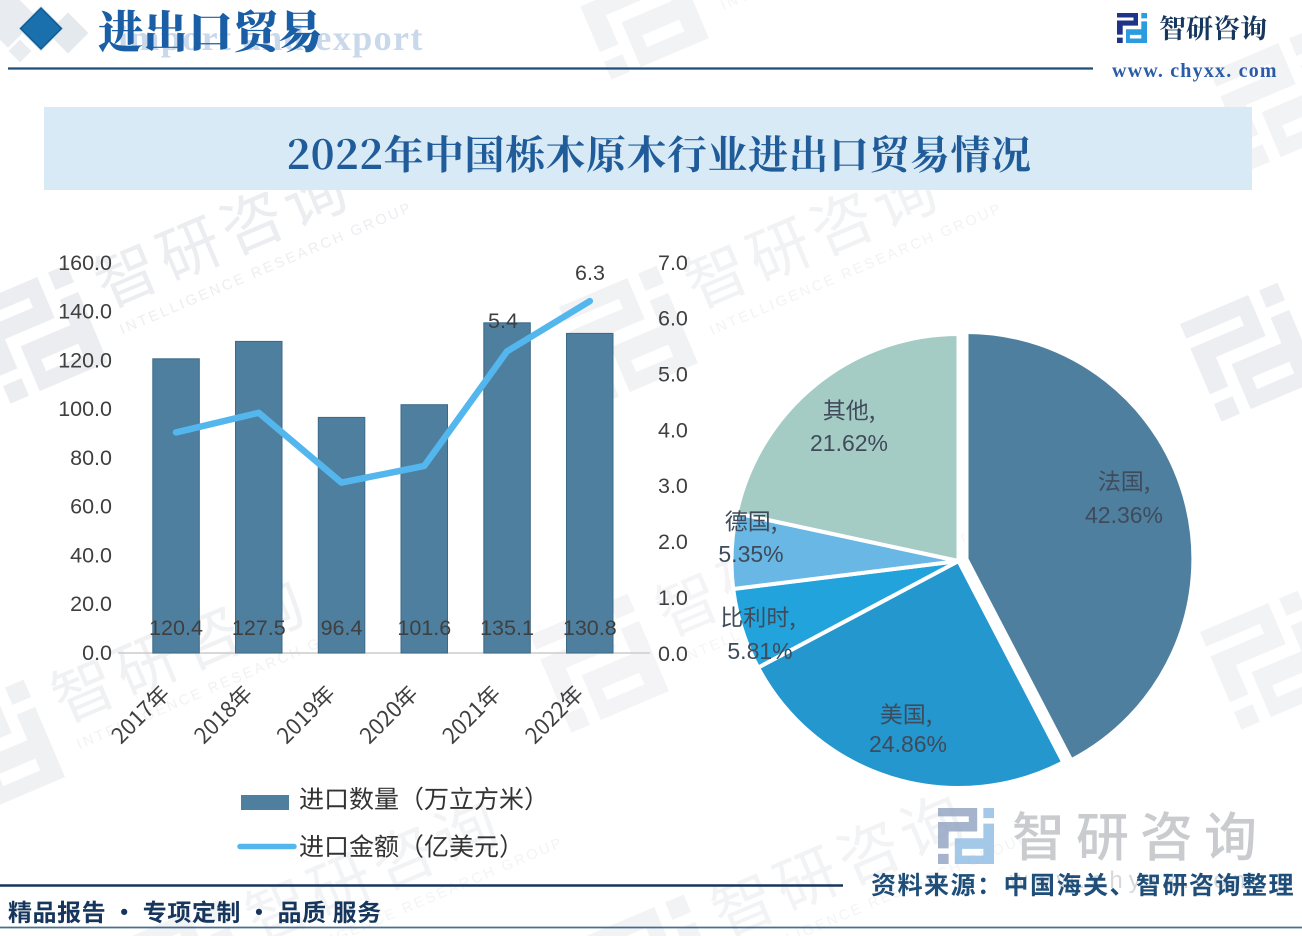 The height and width of the screenshot is (936, 1302). What do you see at coordinates (342, 628) in the screenshot?
I see `svg-text: 96.4` at bounding box center [342, 628].